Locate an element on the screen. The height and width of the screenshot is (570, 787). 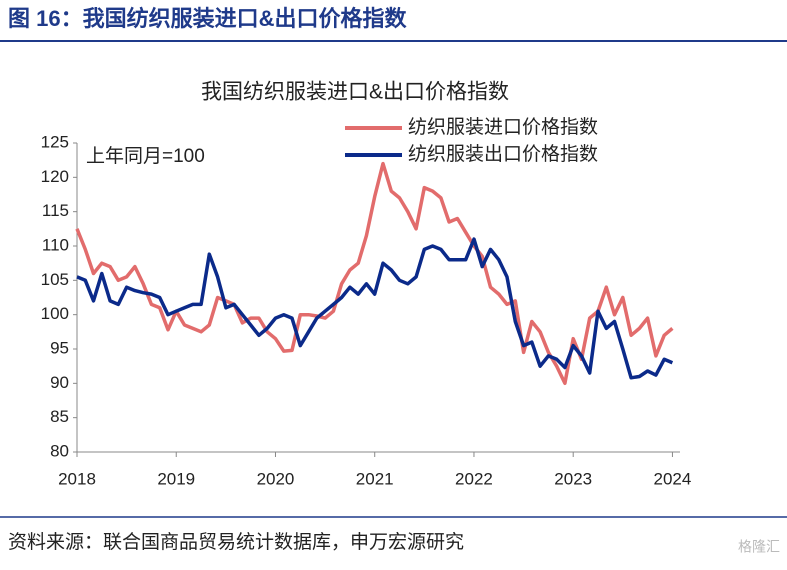
y-tick-label: 85 is located at coordinates (59, 416).